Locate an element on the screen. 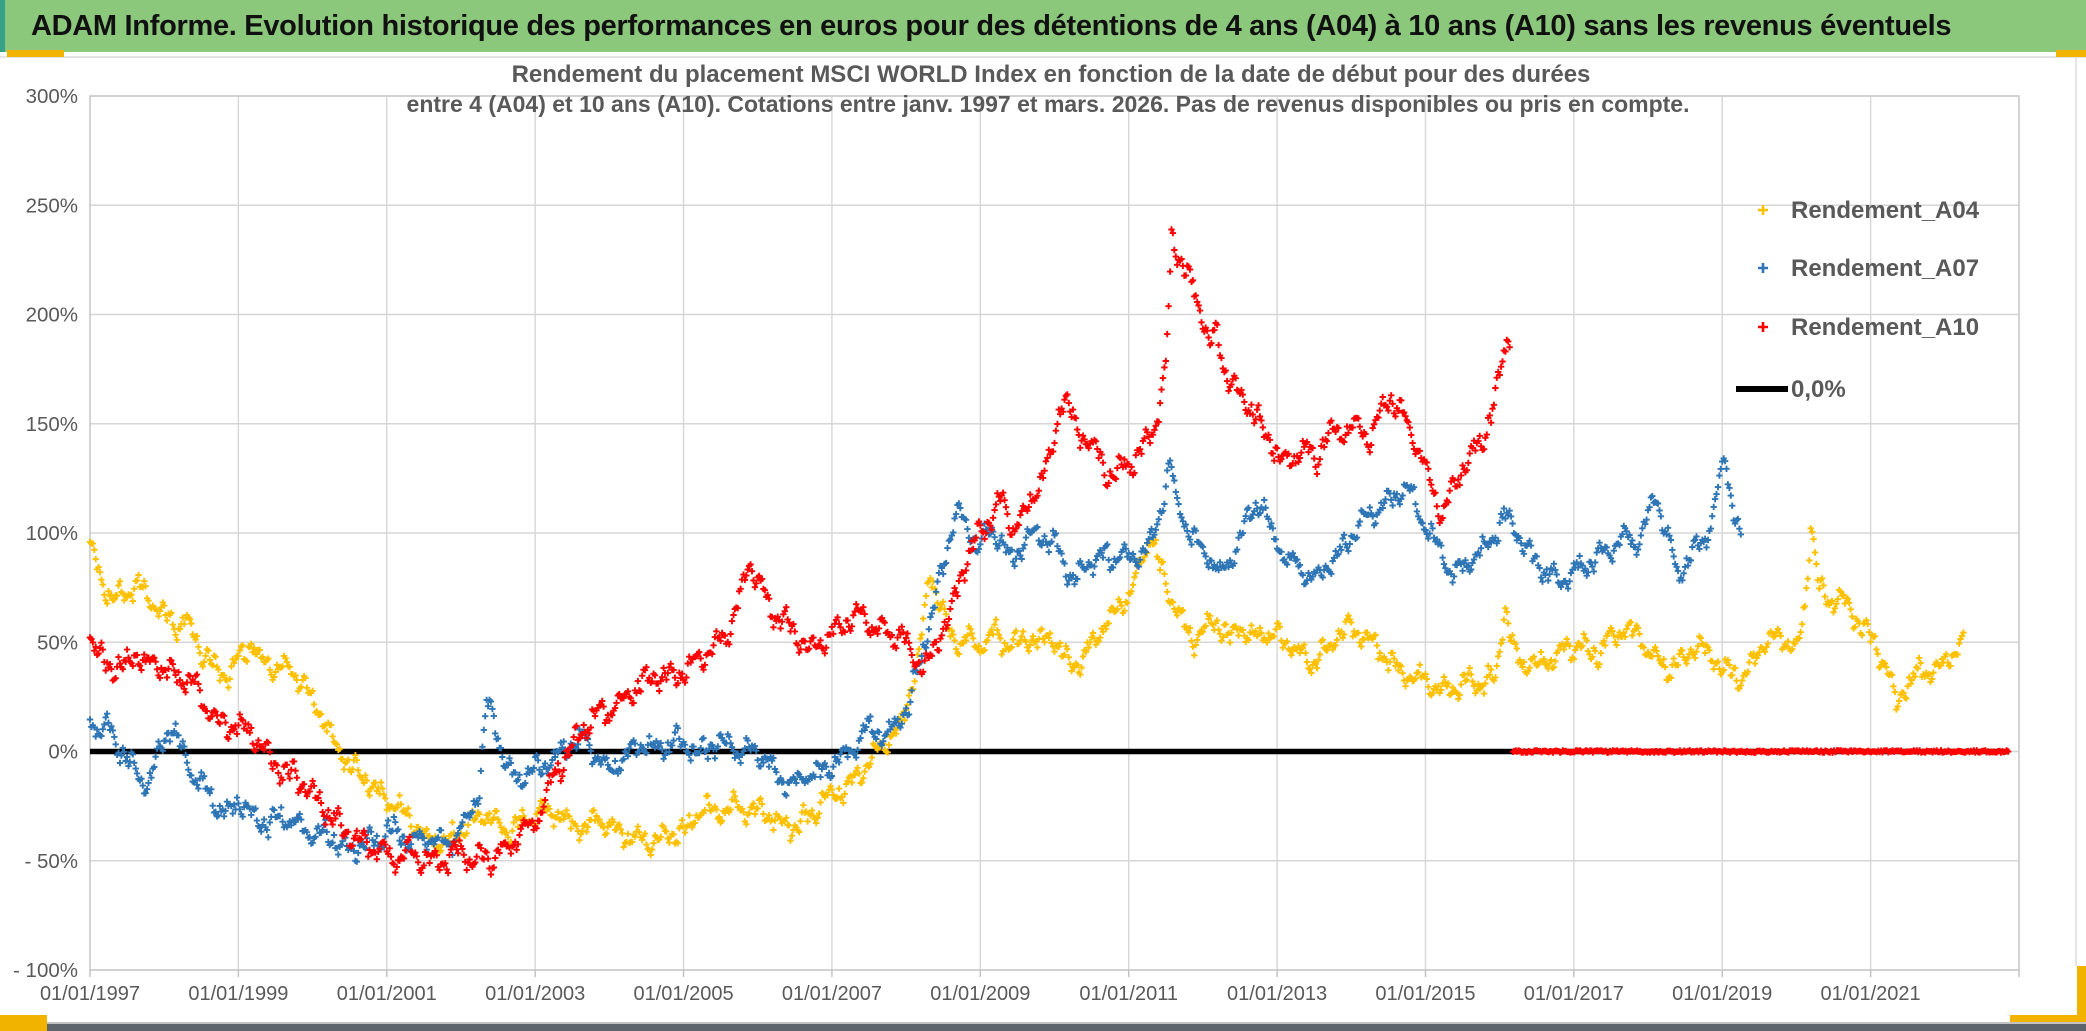  y-tick-label: 200% is located at coordinates (52, 315).